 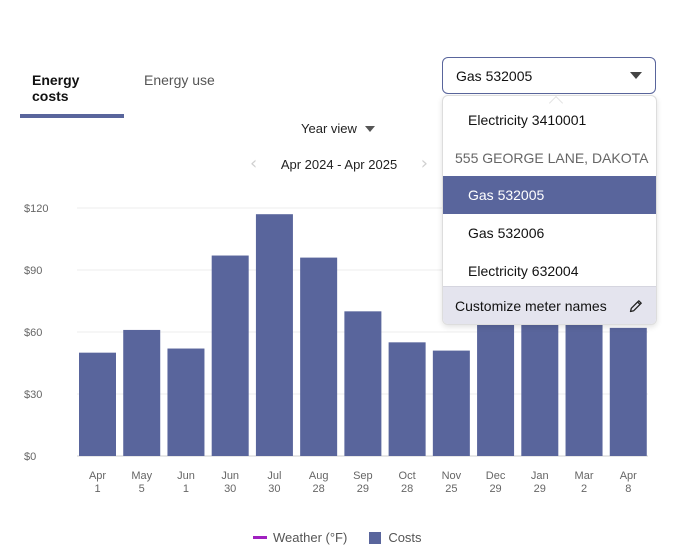 I want to click on x-tick-label: 5, so click(x=142, y=489).